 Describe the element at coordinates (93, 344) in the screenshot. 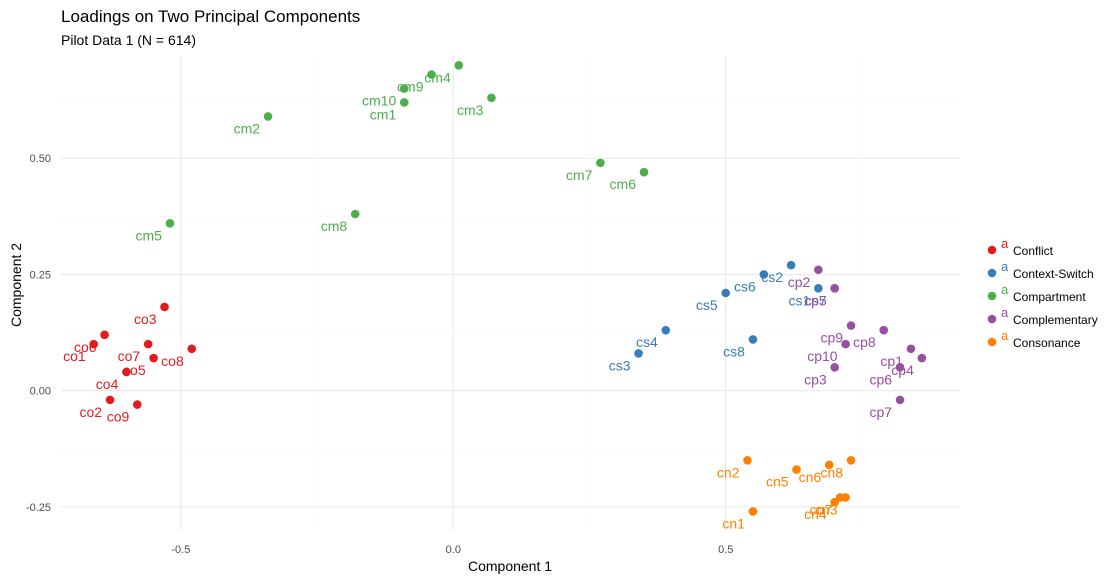

I see `data-point-co1` at that location.